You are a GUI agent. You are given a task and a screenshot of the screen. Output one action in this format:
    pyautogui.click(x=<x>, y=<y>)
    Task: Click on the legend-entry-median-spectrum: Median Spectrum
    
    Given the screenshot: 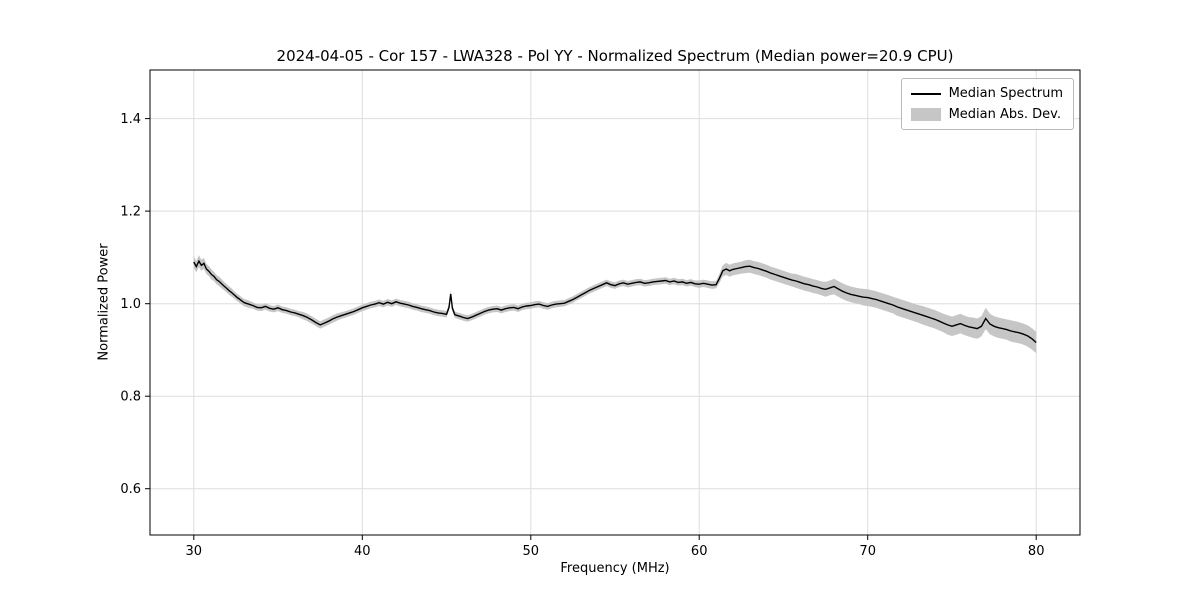 What is the action you would take?
    pyautogui.click(x=986, y=93)
    